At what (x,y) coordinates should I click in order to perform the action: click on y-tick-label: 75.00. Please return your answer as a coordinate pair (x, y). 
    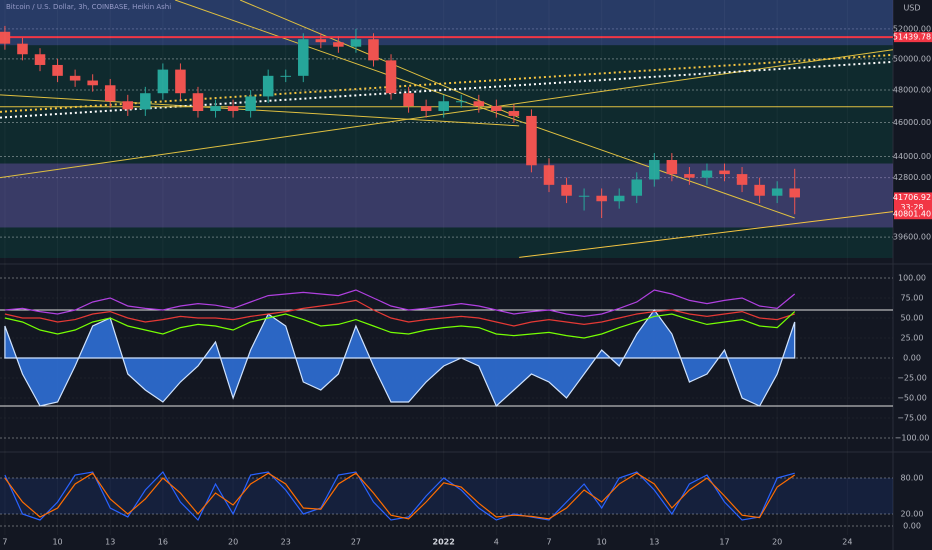
    Looking at the image, I should click on (912, 298).